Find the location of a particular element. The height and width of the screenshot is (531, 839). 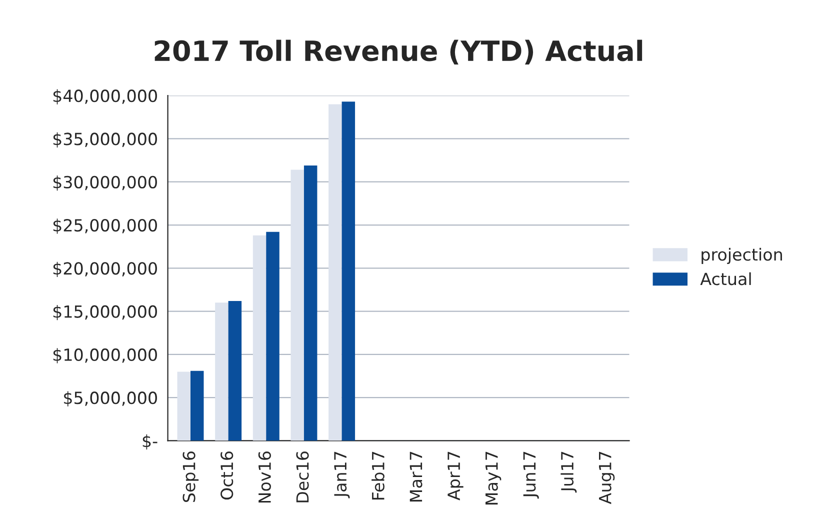

x-tick-label: Dec16 is located at coordinates (302, 477).